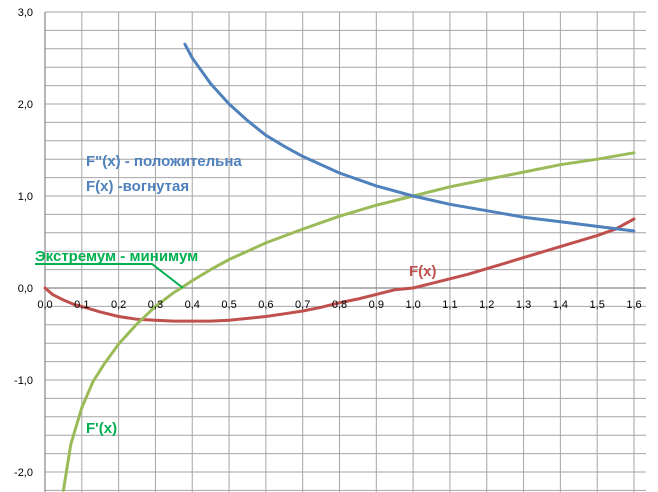 Image resolution: width=658 pixels, height=492 pixels. I want to click on x-tick-label: 0,3, so click(155, 305).